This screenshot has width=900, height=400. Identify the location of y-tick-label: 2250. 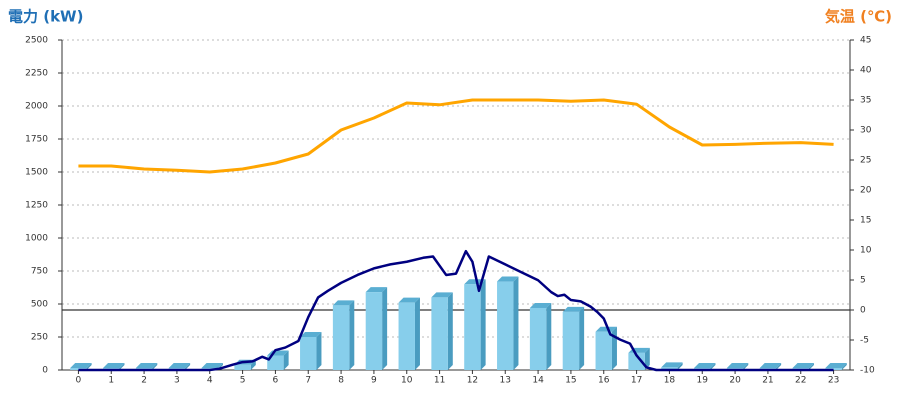
(36, 74).